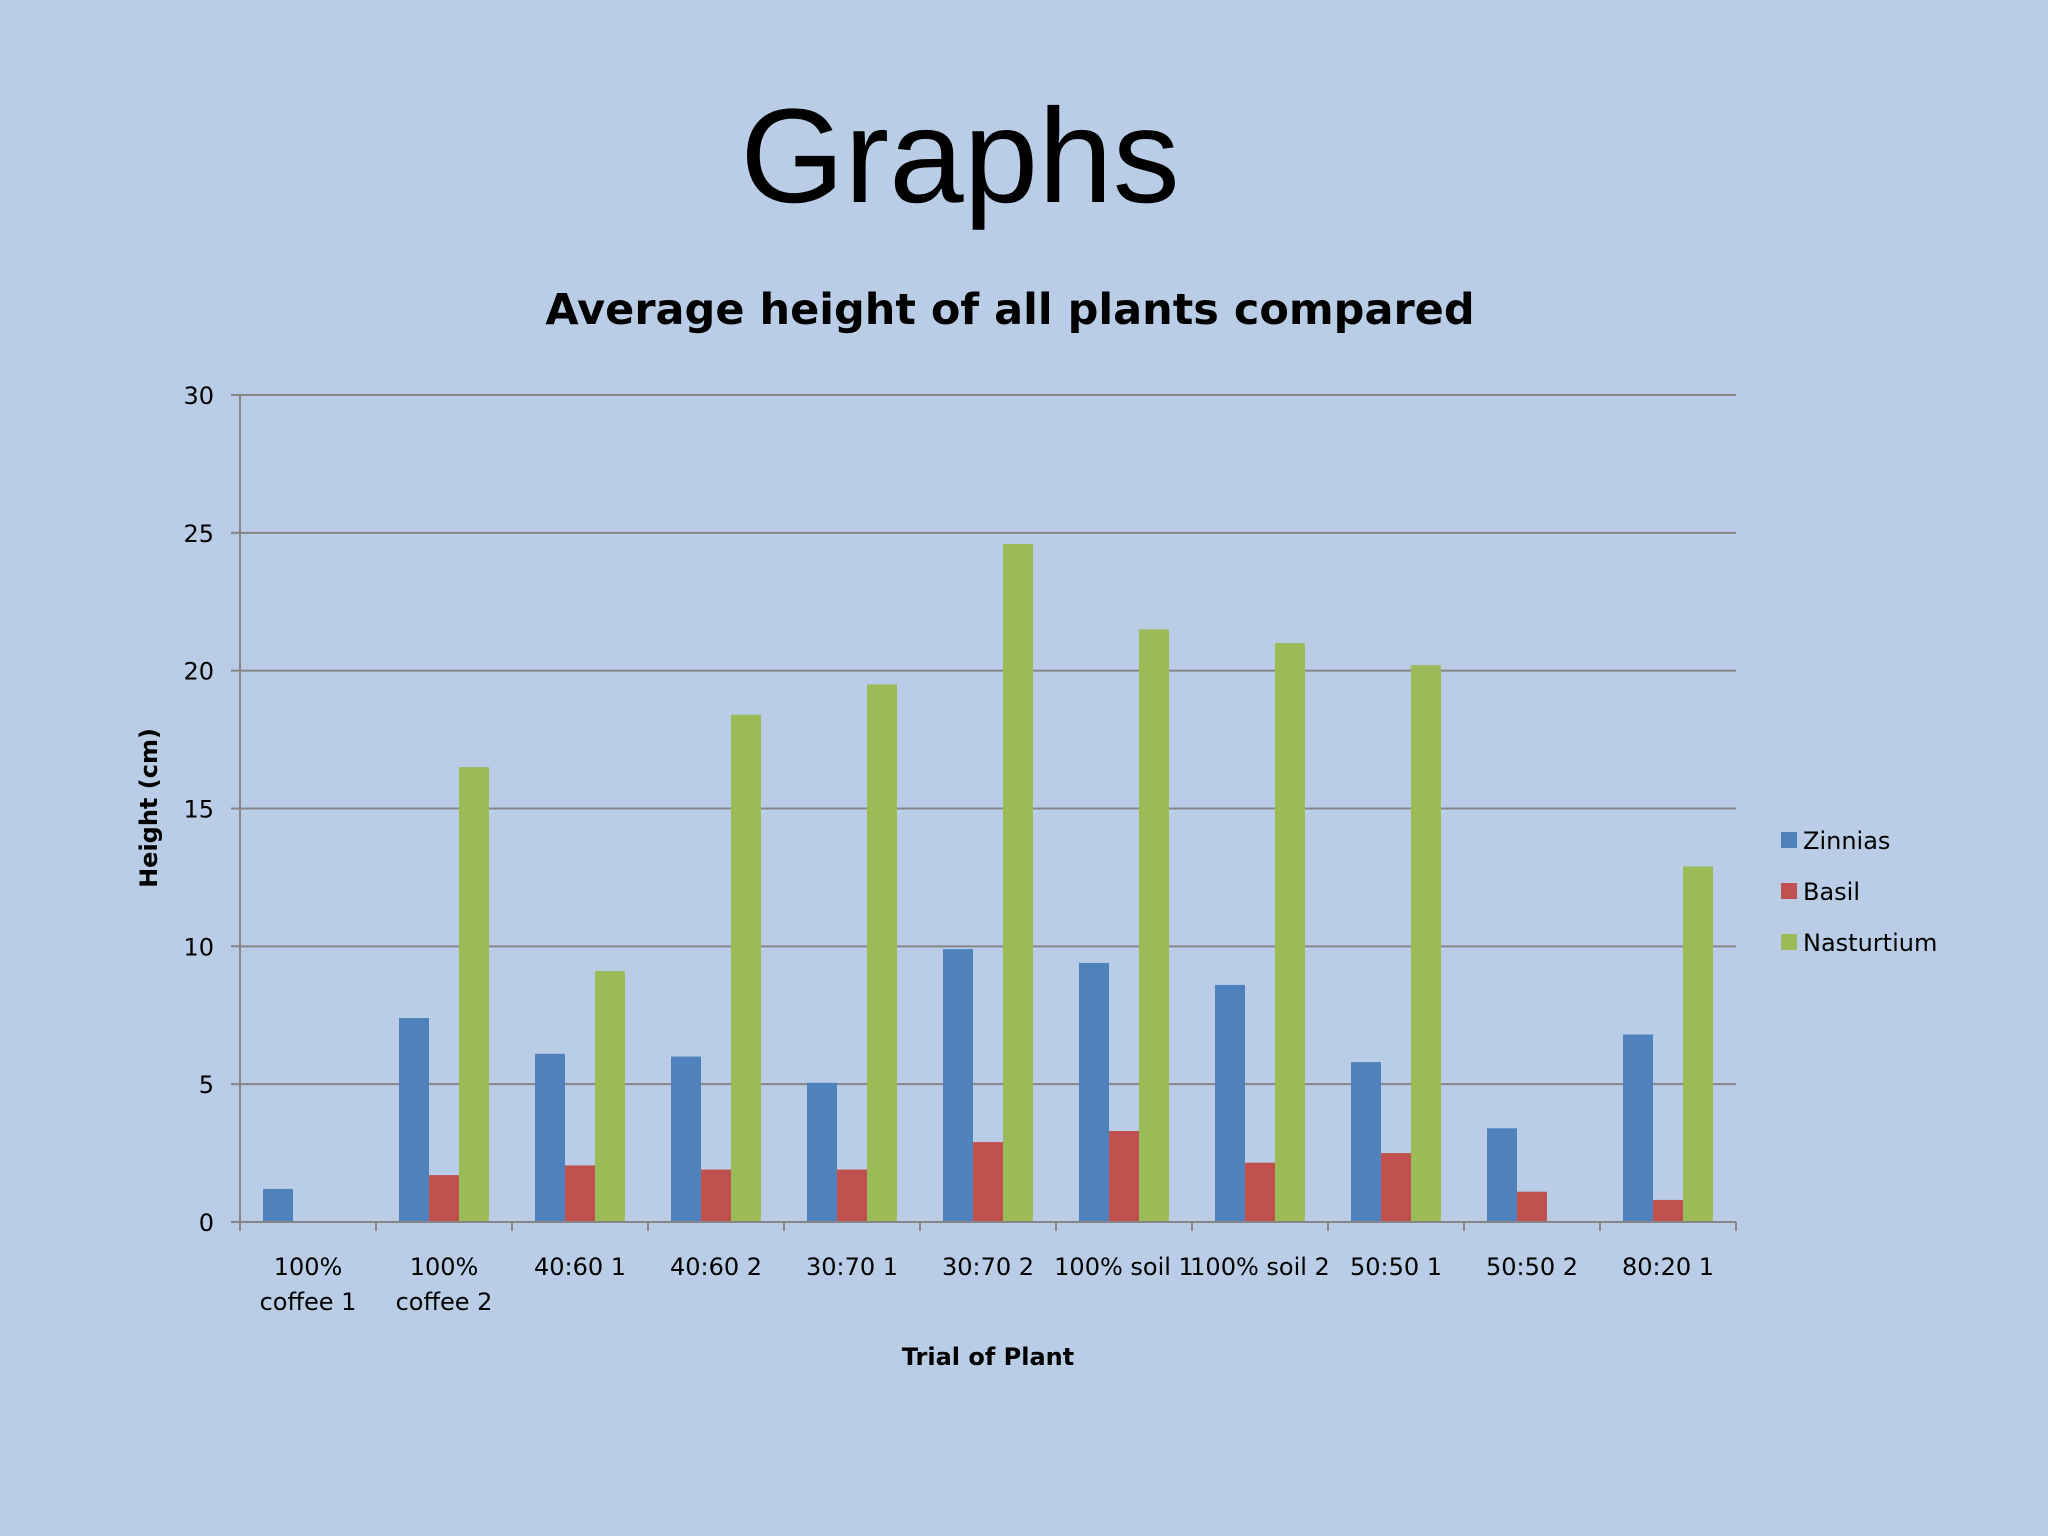  I want to click on legend-label-zinnias: Zinnias, so click(1846, 841).